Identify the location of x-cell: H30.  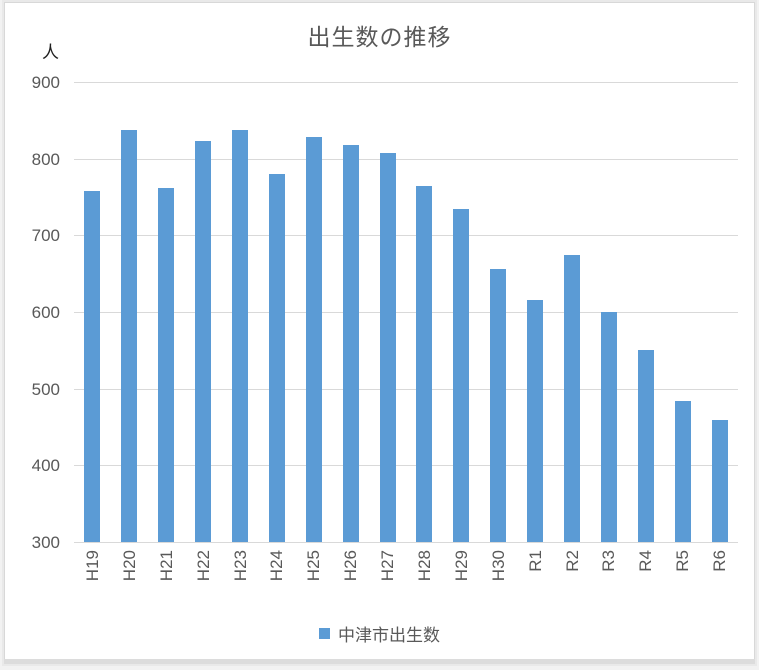
(498, 579).